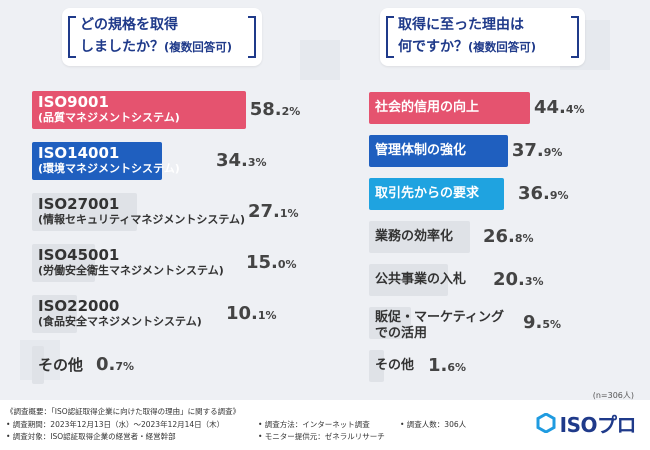 The image size is (650, 450). I want to click on bar-label-sub: (品質マネジメントシステム), so click(109, 117).